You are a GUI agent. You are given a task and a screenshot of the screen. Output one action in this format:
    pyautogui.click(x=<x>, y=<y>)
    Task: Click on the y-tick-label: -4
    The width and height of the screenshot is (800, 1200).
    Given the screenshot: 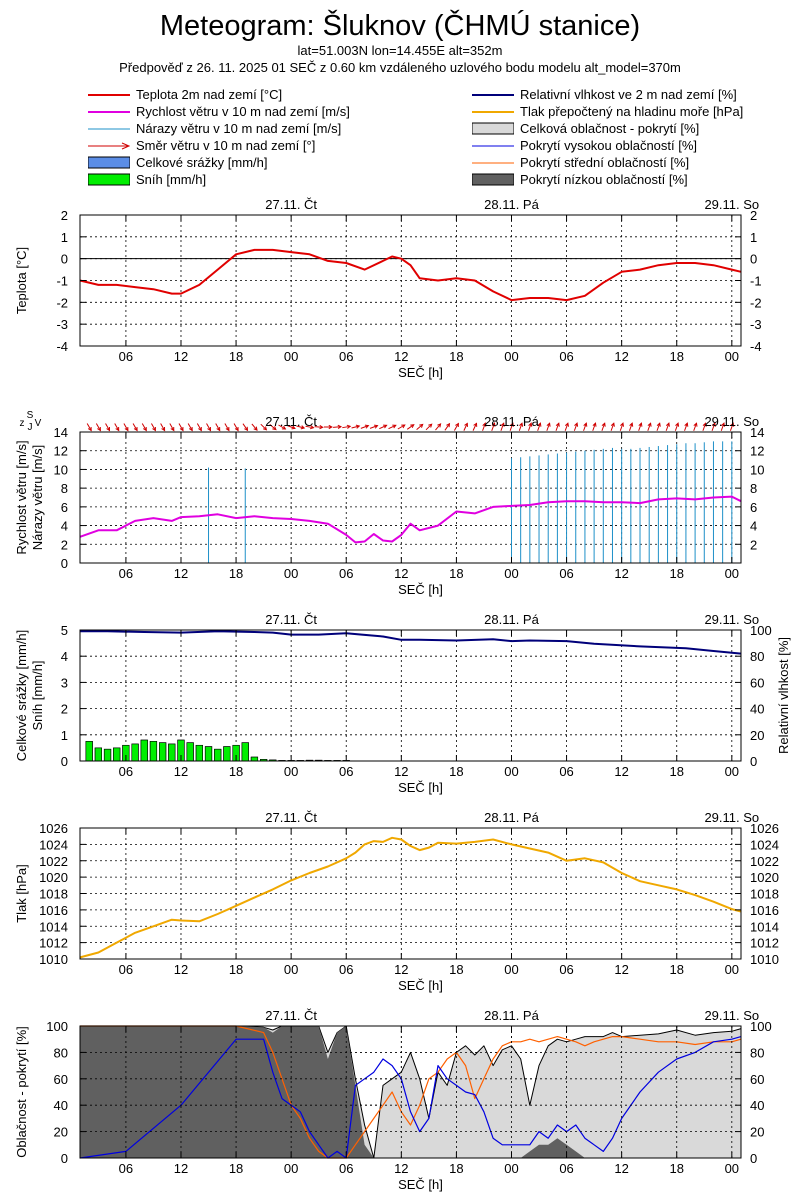 What is the action you would take?
    pyautogui.click(x=62, y=346)
    